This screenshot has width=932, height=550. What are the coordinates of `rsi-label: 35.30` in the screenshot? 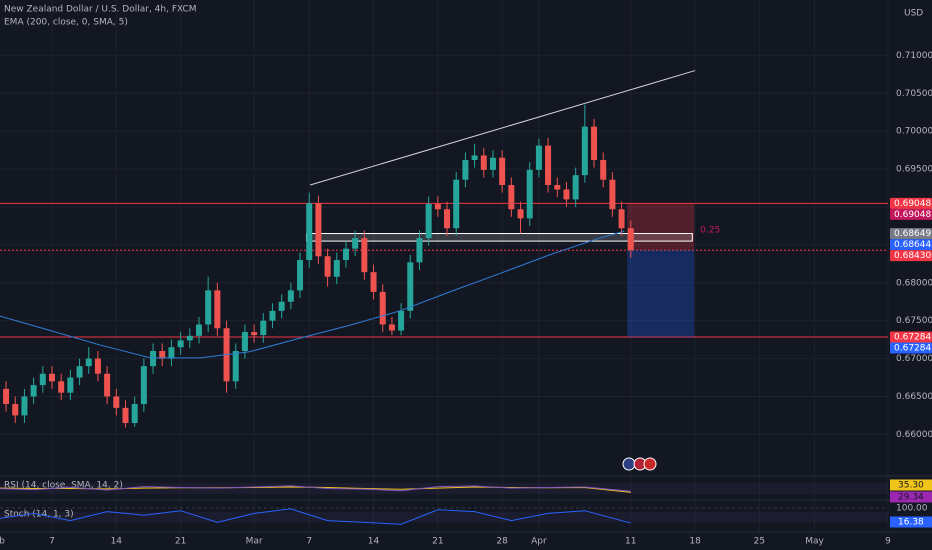 It's located at (911, 486).